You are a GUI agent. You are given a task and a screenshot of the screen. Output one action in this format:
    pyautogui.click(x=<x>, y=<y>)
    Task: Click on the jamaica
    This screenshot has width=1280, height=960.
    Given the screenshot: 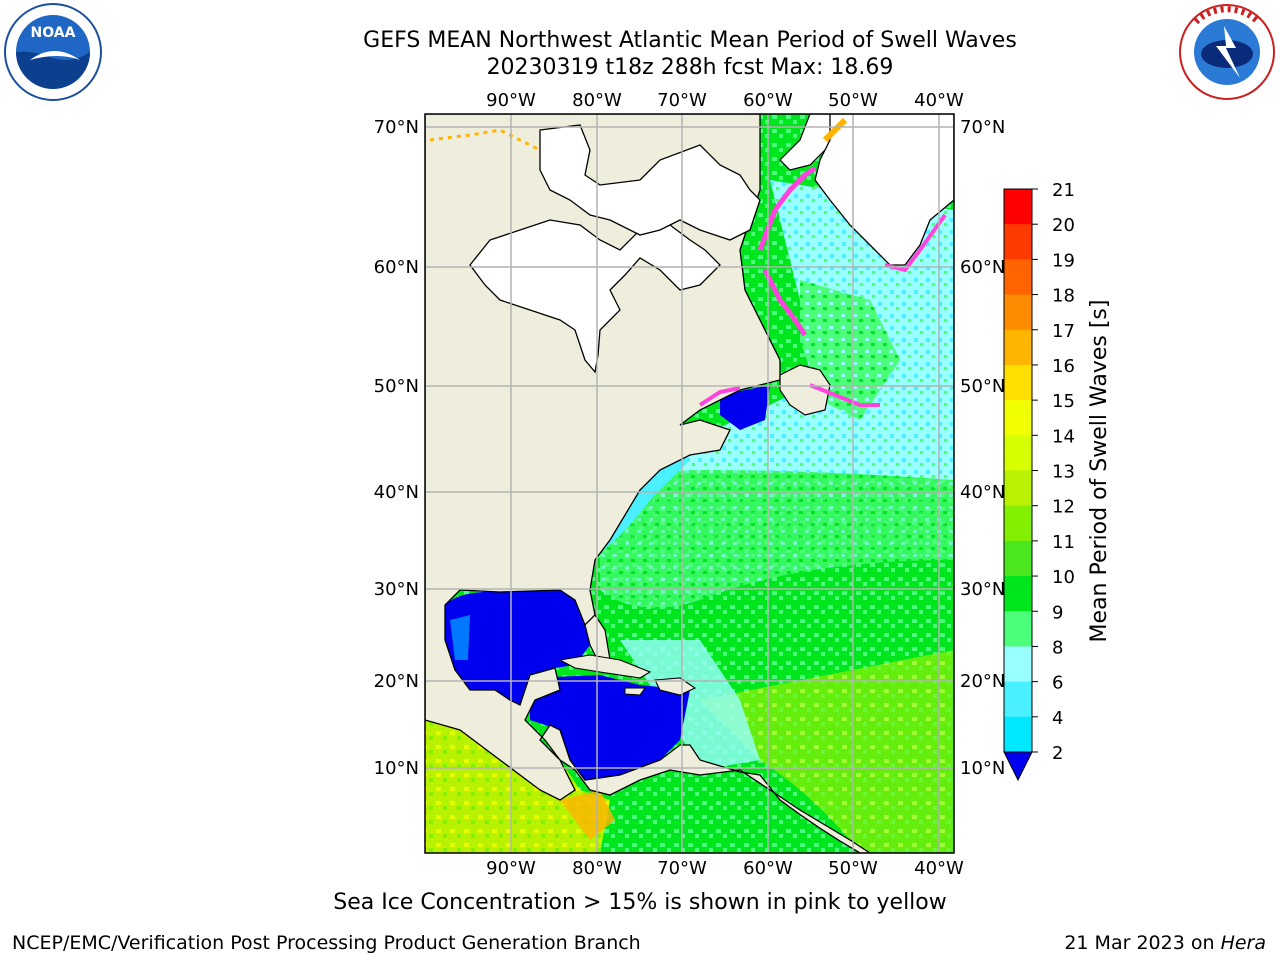 What is the action you would take?
    pyautogui.click(x=635, y=691)
    